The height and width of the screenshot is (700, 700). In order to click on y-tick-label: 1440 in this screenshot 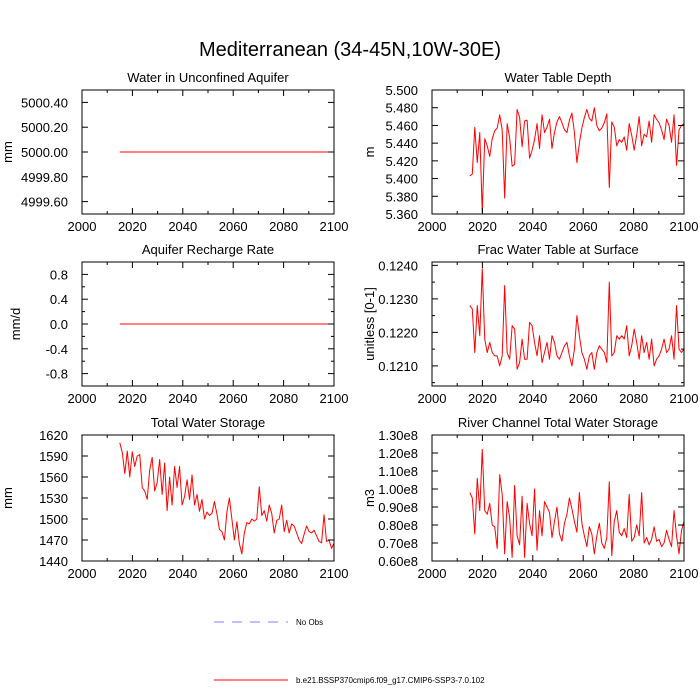, I will do `click(53, 561)`.